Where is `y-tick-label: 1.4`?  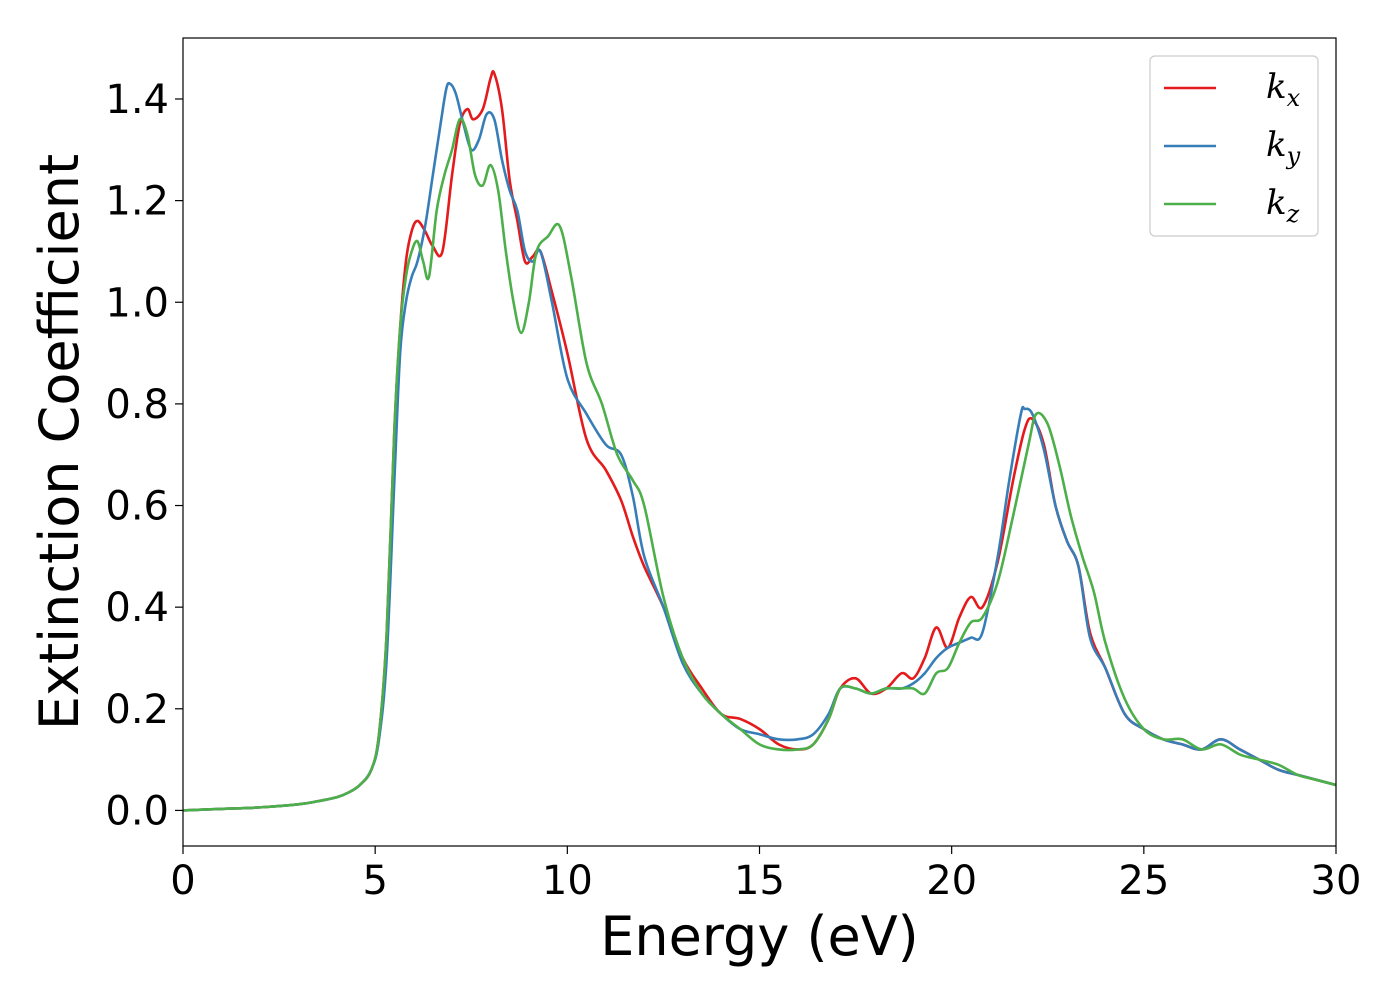 y-tick-label: 1.4 is located at coordinates (137, 100).